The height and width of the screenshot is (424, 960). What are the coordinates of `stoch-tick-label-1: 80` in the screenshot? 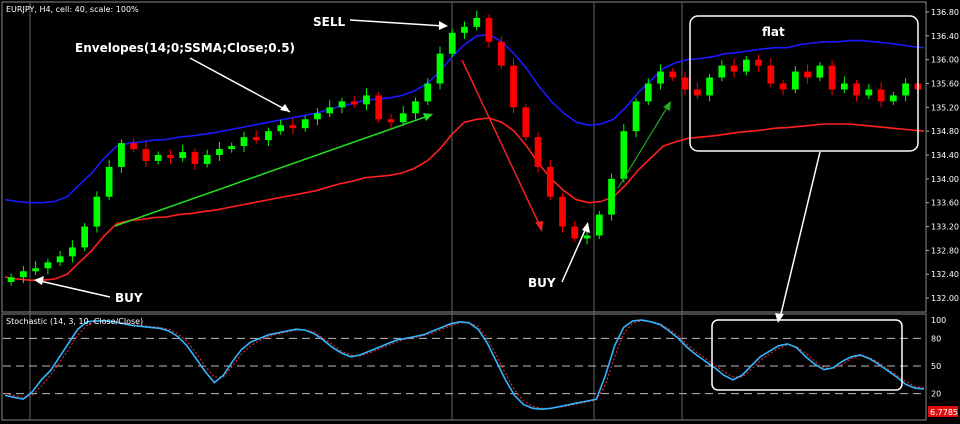 It's located at (936, 338).